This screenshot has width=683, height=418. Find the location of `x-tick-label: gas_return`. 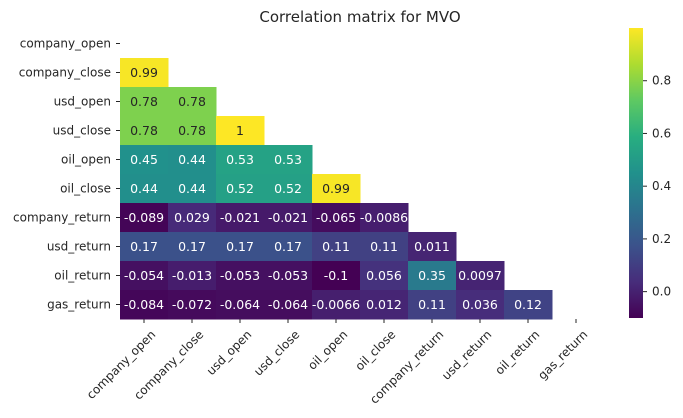

x-tick-label: gas_return is located at coordinates (562, 354).